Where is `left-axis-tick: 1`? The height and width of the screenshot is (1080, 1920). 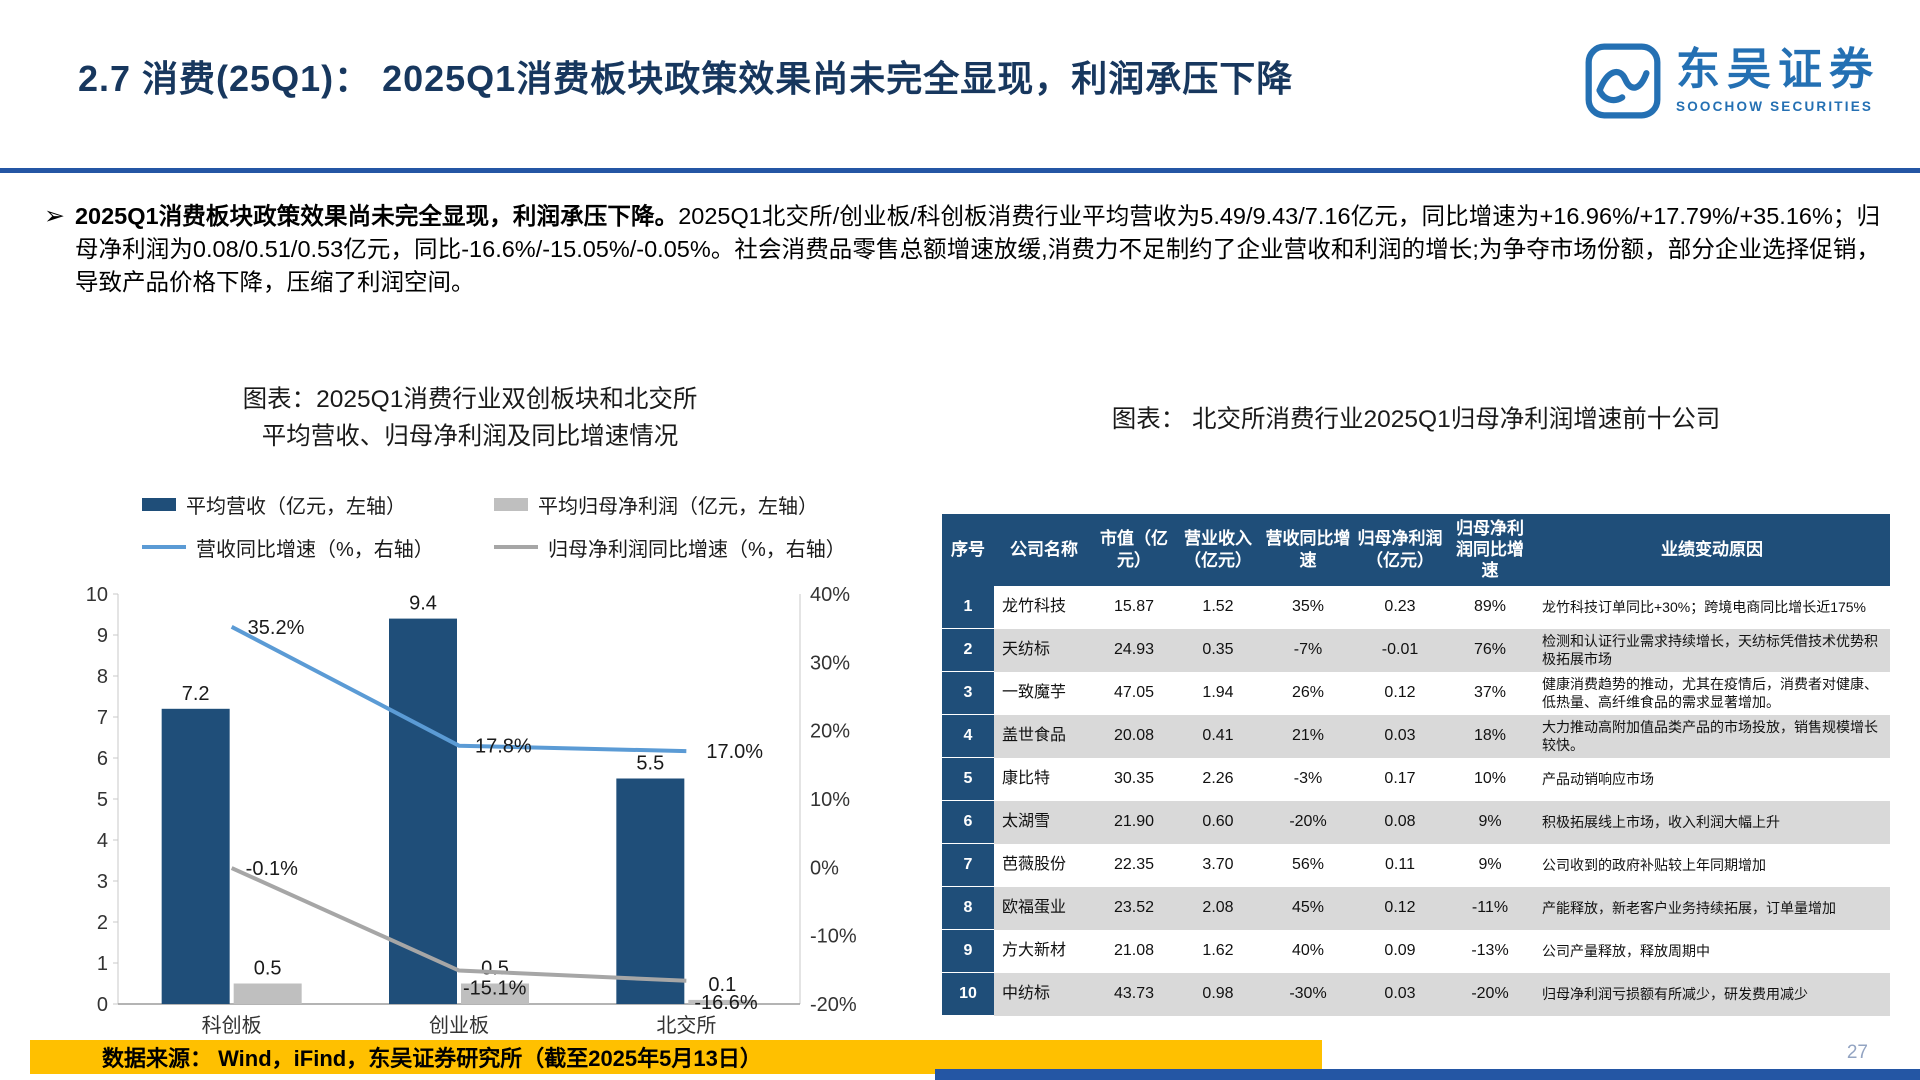
left-axis-tick: 1 is located at coordinates (102, 964).